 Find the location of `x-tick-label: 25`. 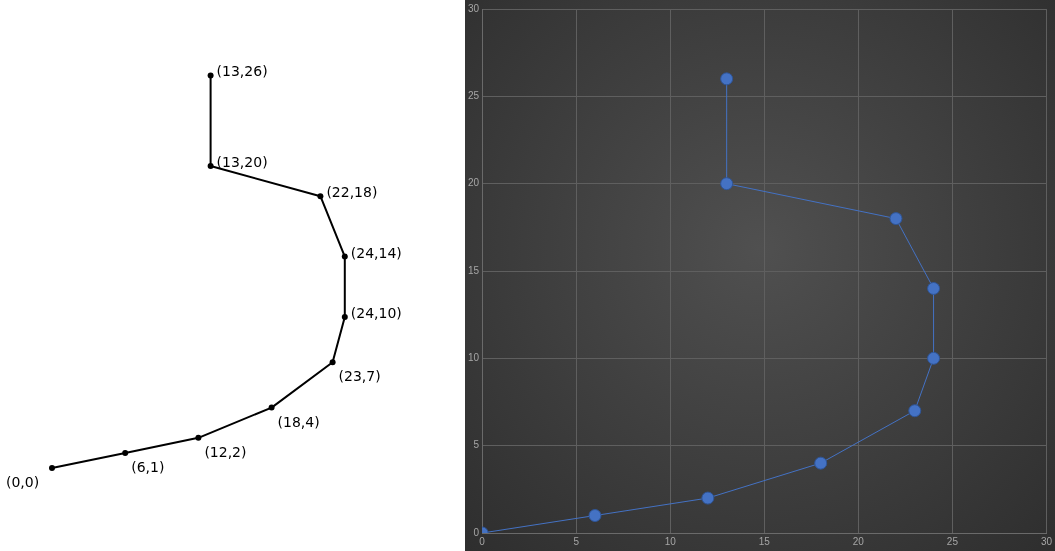

x-tick-label: 25 is located at coordinates (952, 541).